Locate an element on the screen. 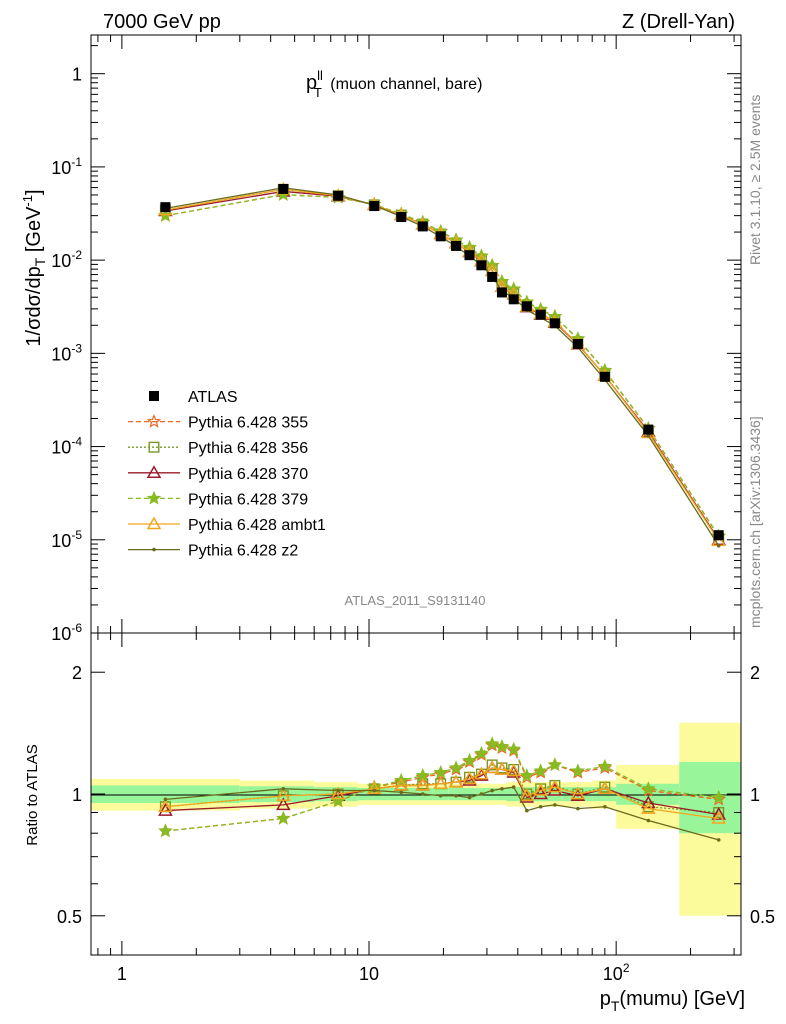  ratio-series-ambt1 is located at coordinates (442, 792).